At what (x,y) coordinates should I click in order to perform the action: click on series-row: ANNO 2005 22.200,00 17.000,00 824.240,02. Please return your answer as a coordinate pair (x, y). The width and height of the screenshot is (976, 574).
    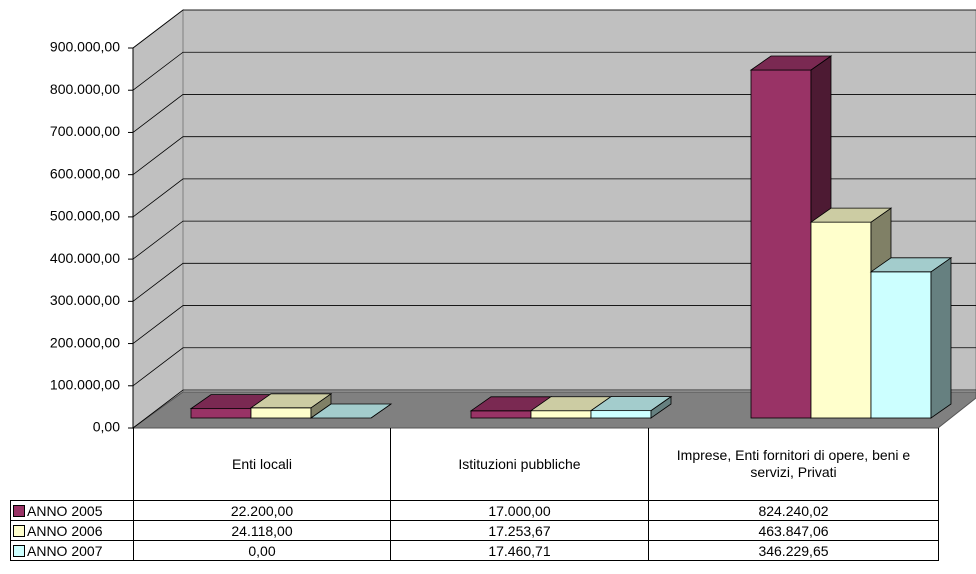
    Looking at the image, I should click on (474, 510).